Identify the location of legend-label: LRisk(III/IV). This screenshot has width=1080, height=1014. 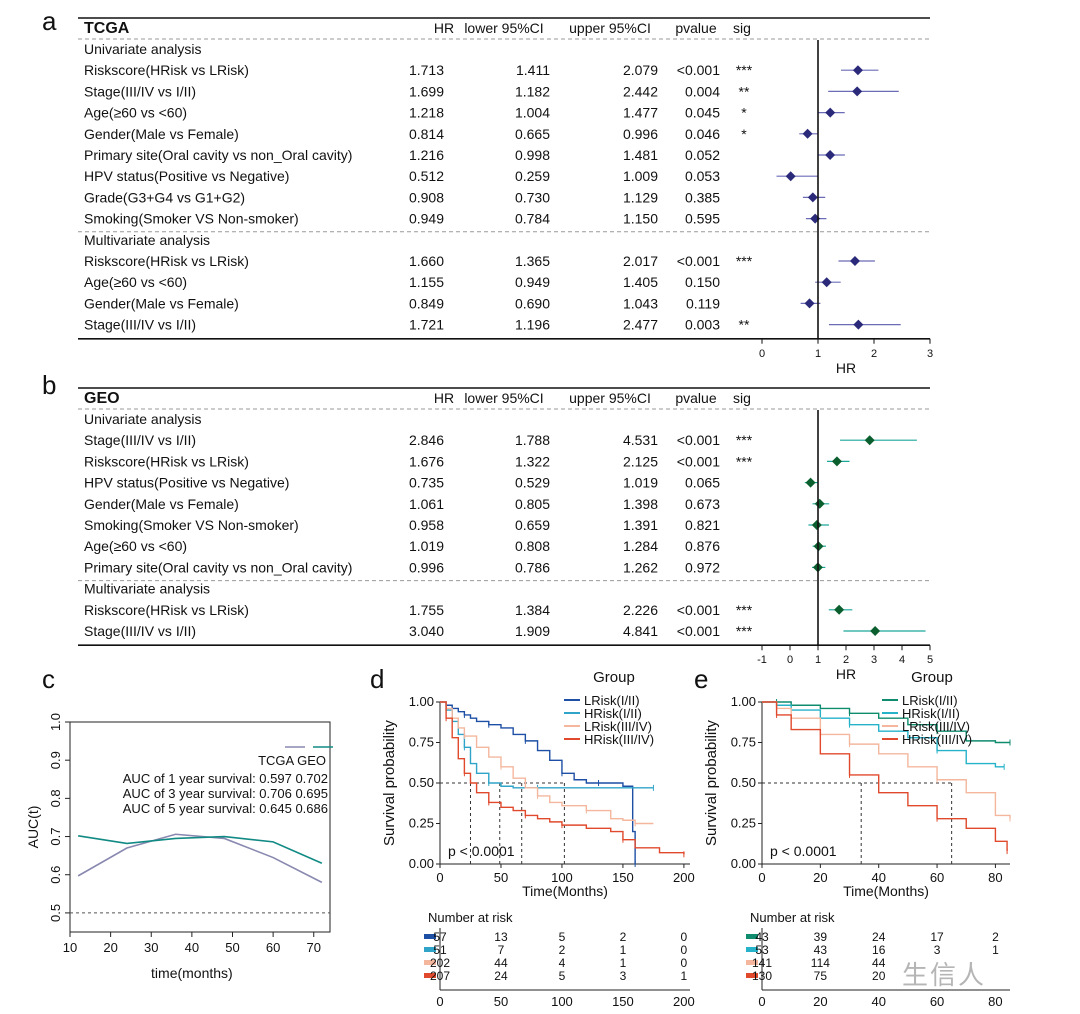
(936, 726).